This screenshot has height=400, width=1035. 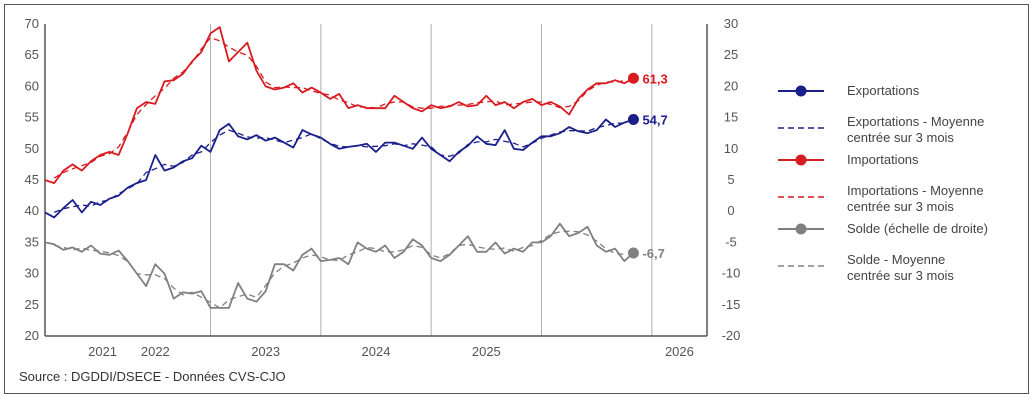 I want to click on right-axis-tick-label: 5, so click(x=730, y=179).